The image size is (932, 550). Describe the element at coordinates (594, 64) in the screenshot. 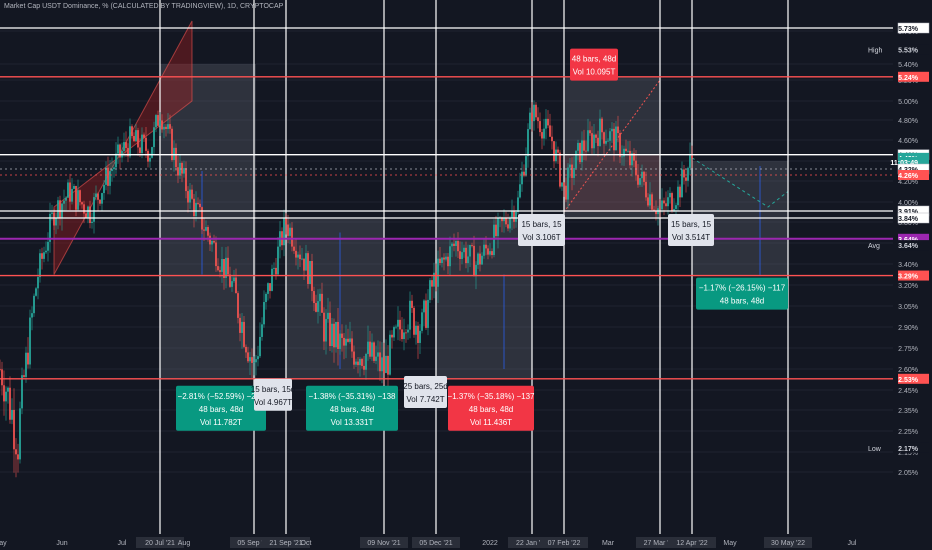

I see `annotation-box-box4` at that location.